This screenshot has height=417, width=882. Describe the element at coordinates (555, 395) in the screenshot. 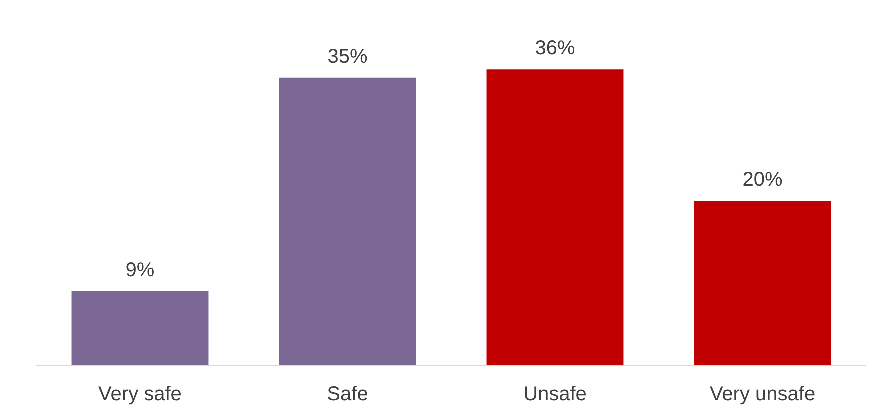

I see `x-tick-label: Unsafe` at that location.